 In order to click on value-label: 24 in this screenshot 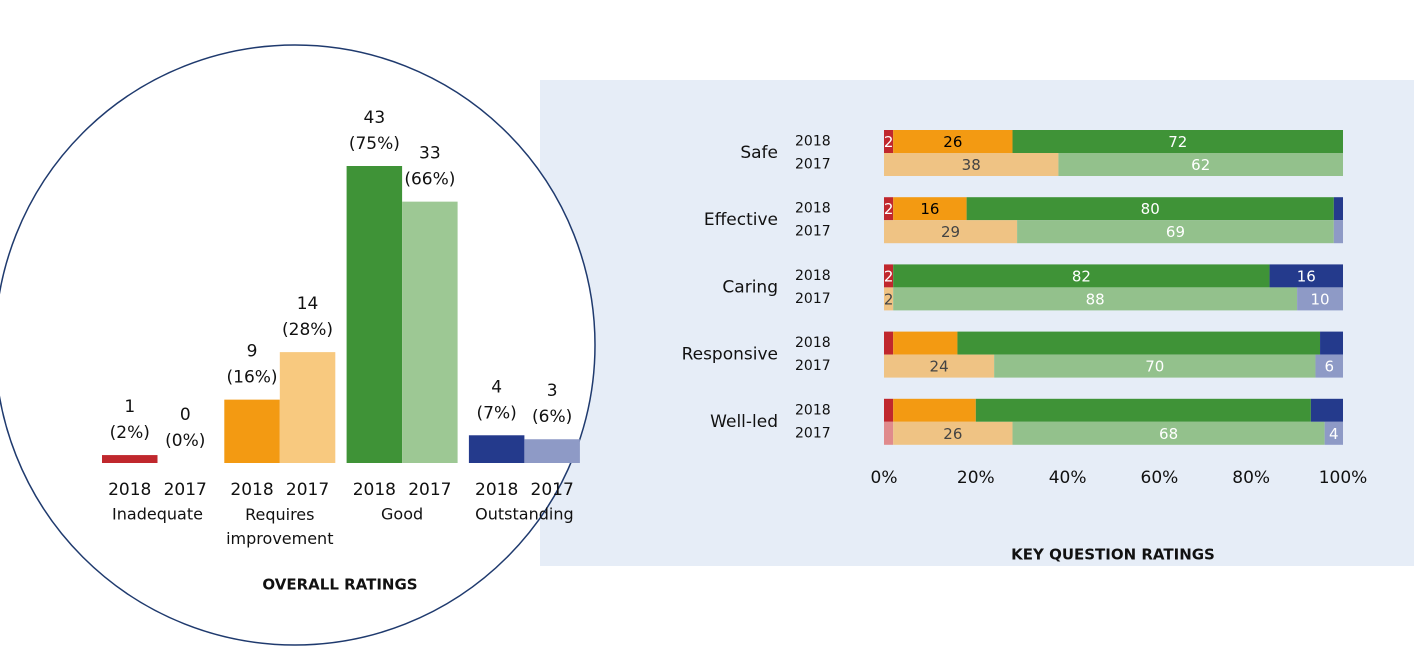, I will do `click(939, 367)`.